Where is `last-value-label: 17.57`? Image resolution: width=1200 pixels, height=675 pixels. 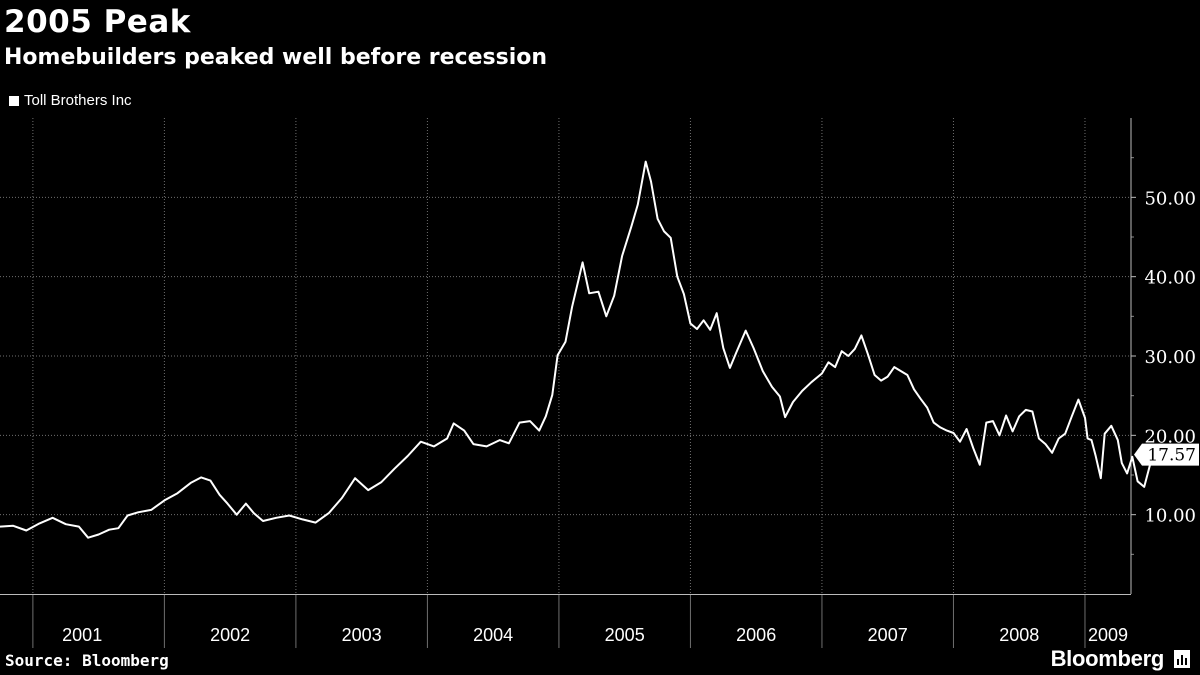 last-value-label: 17.57 is located at coordinates (1171, 456).